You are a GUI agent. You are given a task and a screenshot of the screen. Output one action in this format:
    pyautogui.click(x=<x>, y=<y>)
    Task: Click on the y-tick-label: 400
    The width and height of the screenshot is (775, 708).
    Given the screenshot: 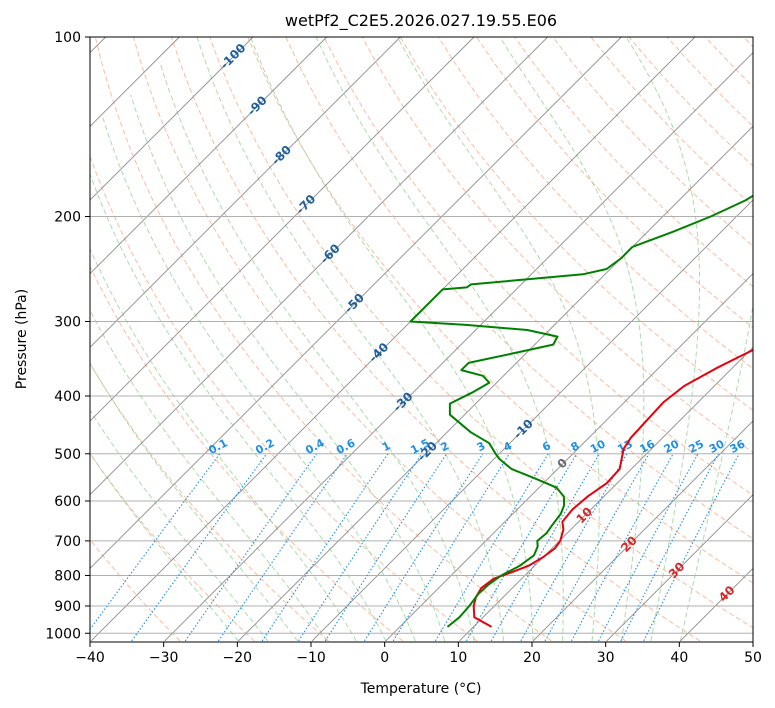 What is the action you would take?
    pyautogui.click(x=67, y=397)
    